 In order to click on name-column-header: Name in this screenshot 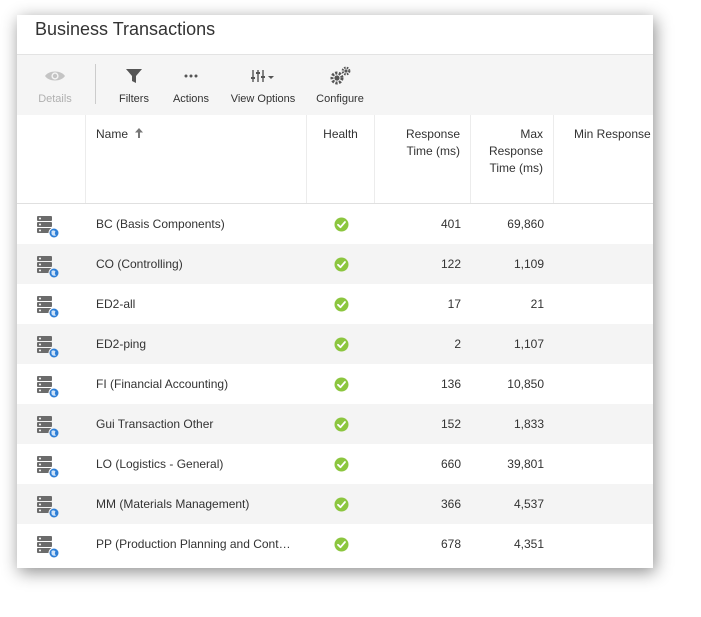, I will do `click(196, 159)`.